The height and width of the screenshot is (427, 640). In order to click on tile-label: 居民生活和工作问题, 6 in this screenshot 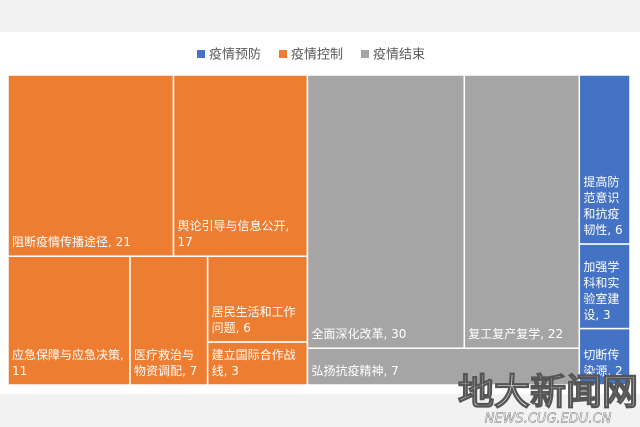, I will do `click(253, 320)`.